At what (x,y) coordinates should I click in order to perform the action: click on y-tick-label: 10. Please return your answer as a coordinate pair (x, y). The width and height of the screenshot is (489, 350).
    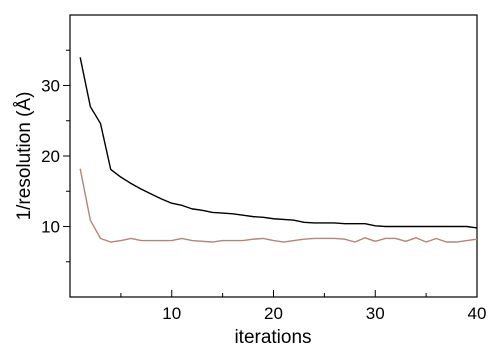
    Looking at the image, I should click on (50, 227).